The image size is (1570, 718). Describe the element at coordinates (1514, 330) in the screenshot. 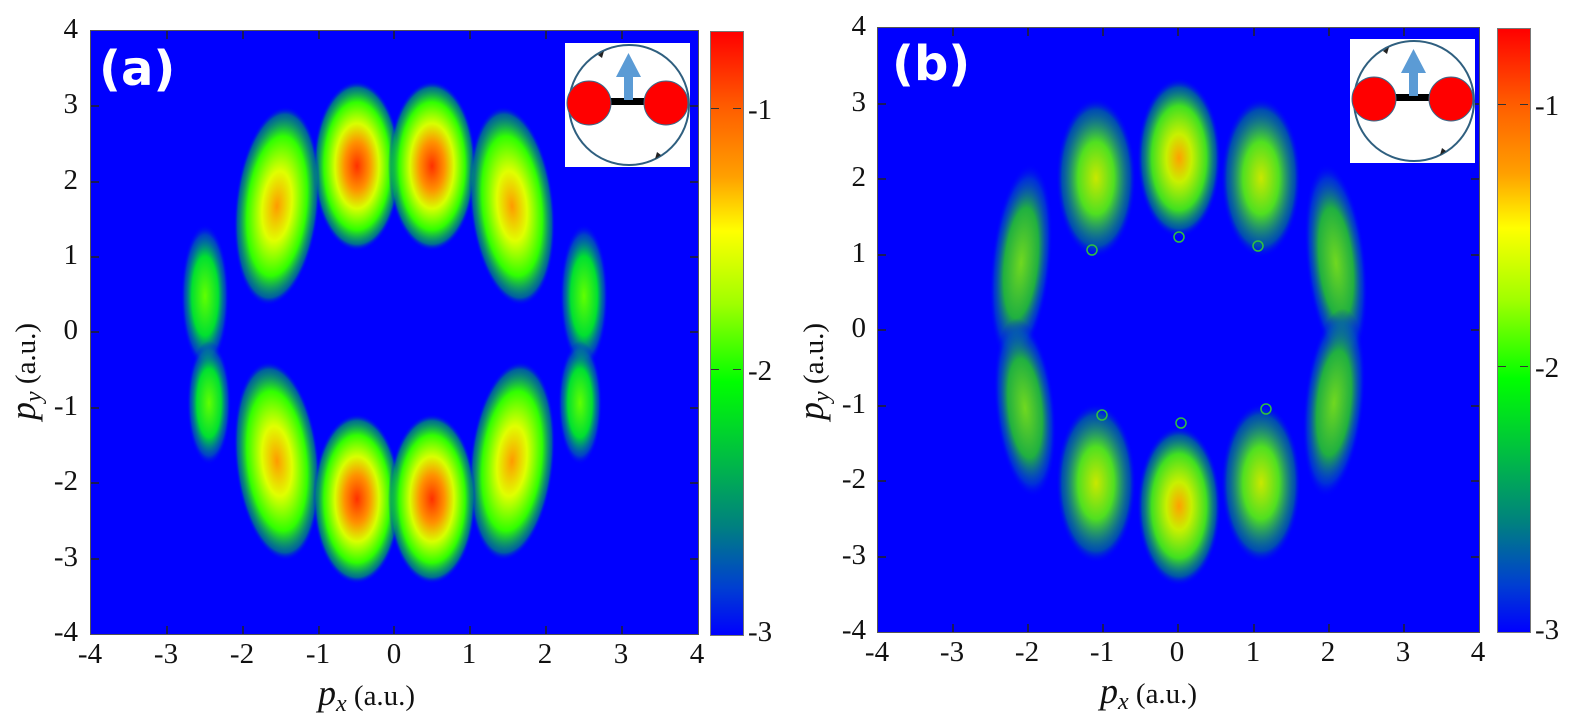

I see `colorbar-b` at that location.